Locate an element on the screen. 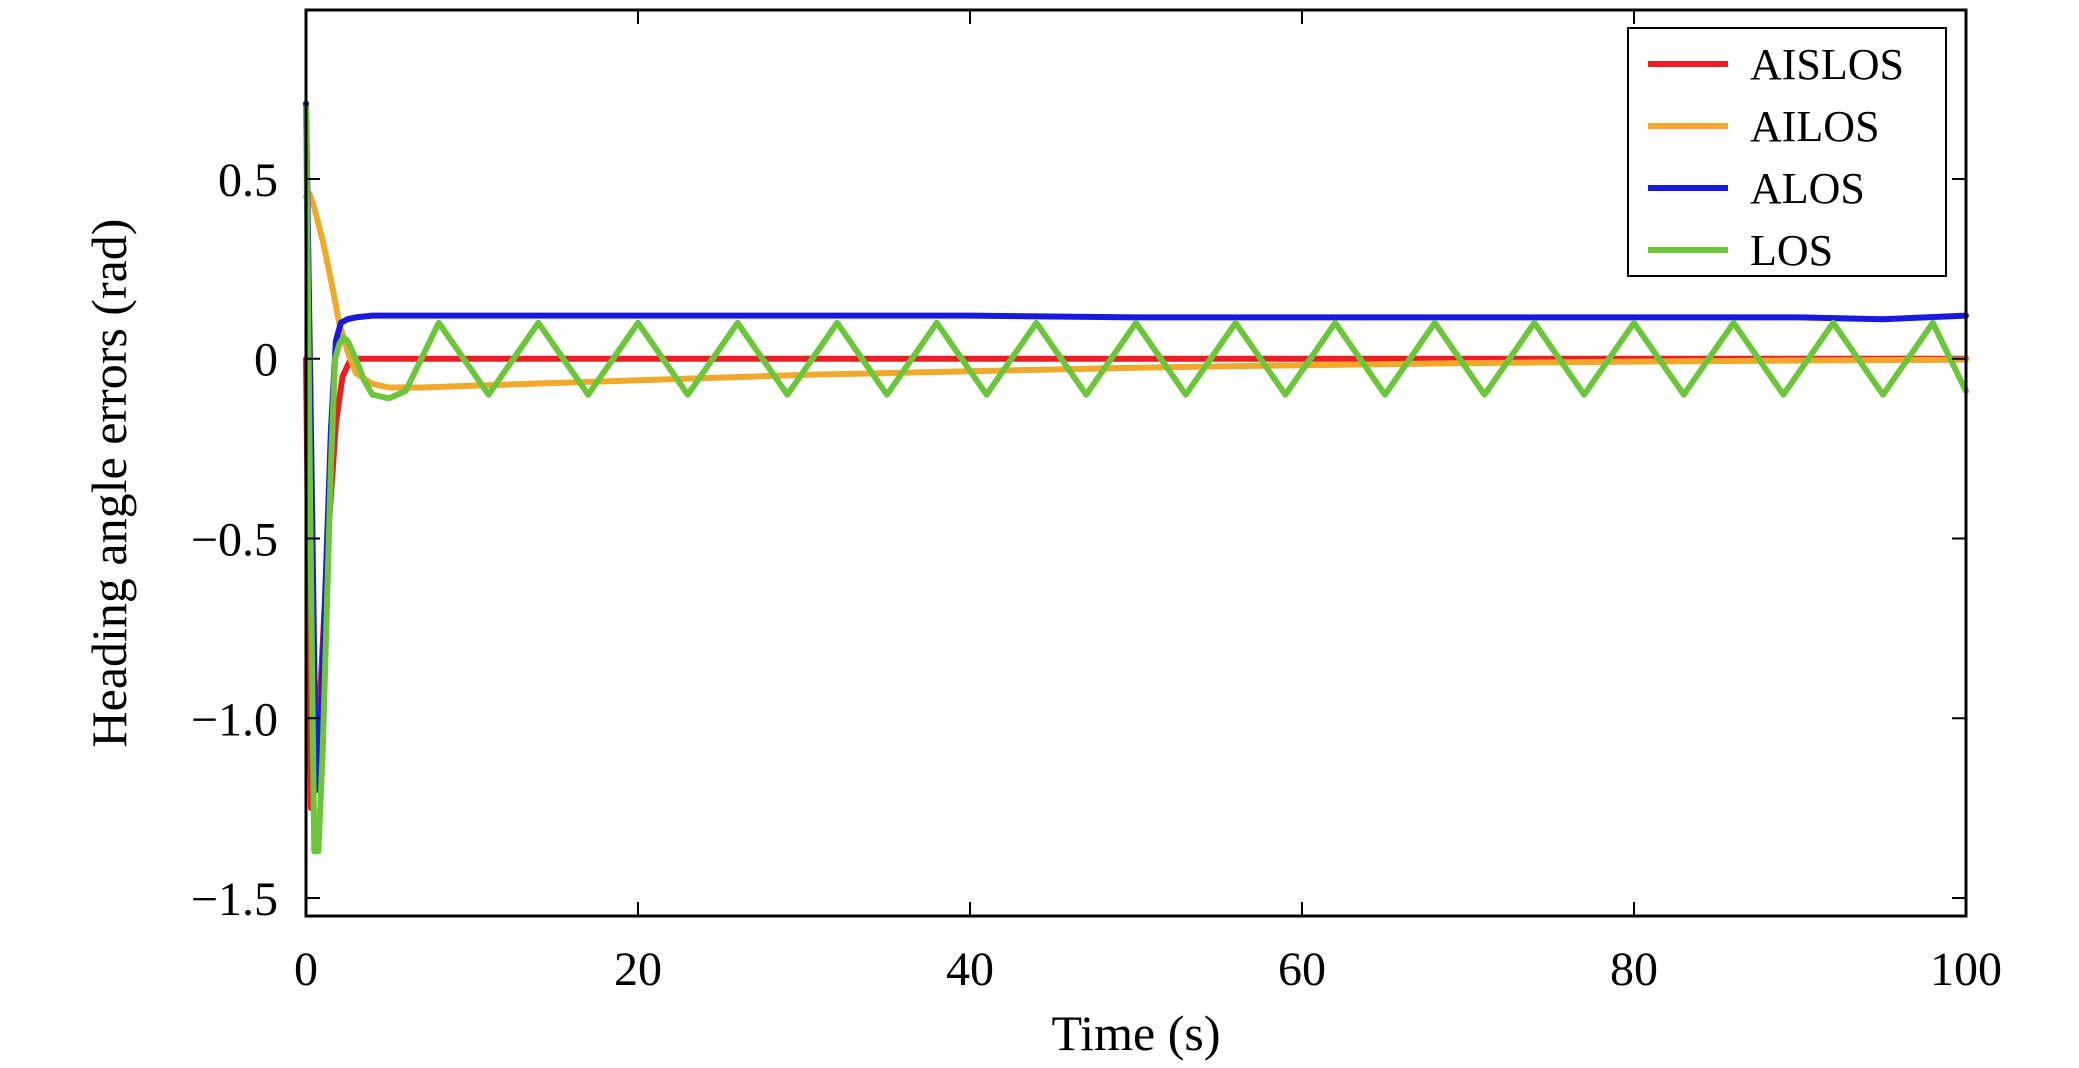  x-tick-label: 0 is located at coordinates (306, 969).